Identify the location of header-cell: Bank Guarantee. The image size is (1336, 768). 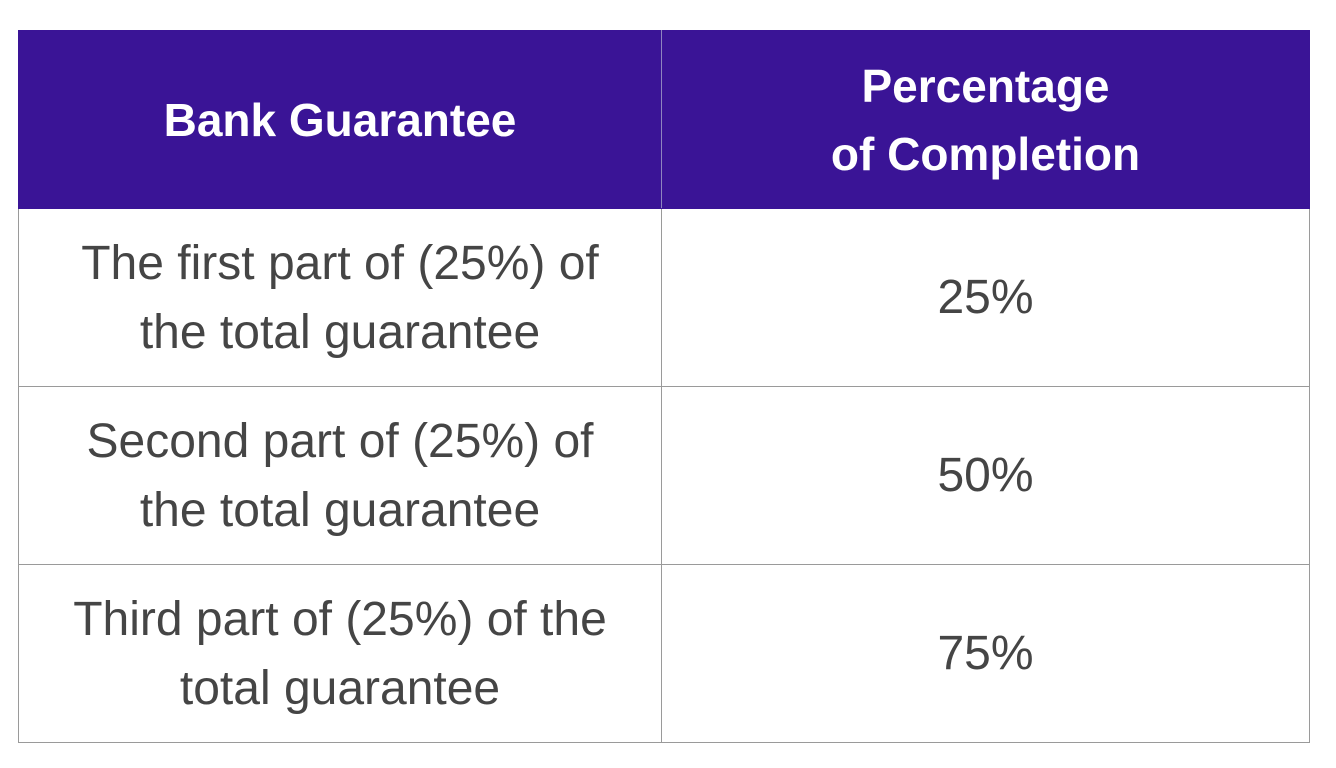
(340, 119).